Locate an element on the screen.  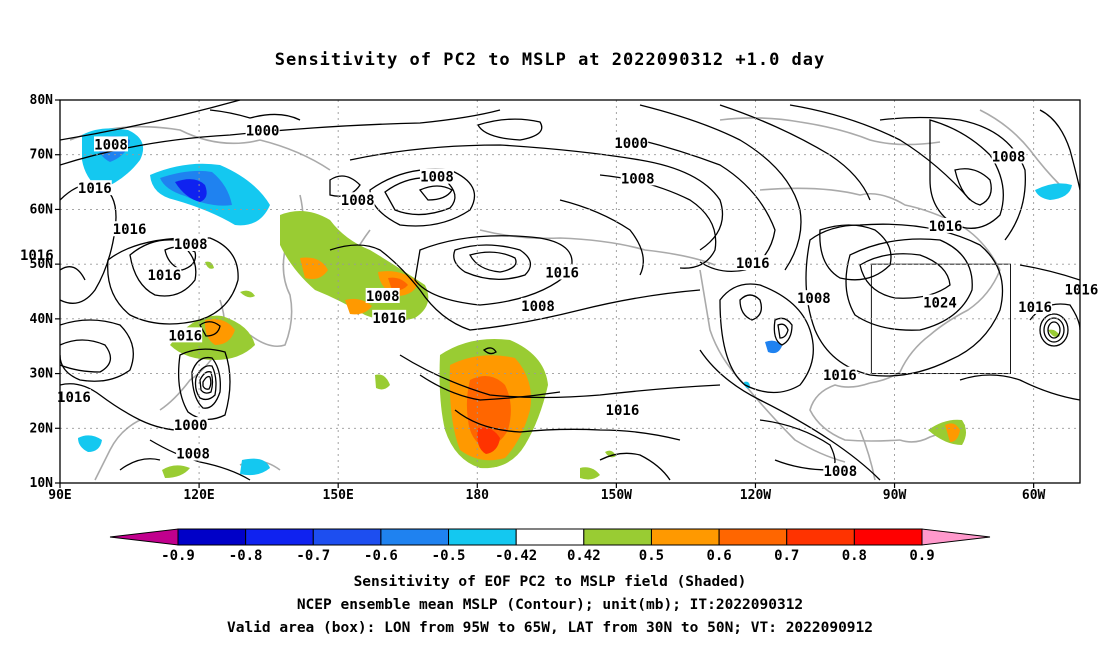
lat-tick-label: 60N is located at coordinates (42, 209).